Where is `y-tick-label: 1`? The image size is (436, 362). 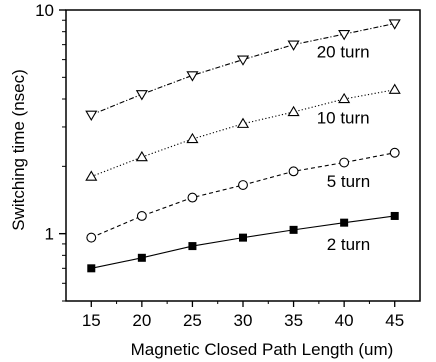
y-tick-label: 1 is located at coordinates (49, 234).